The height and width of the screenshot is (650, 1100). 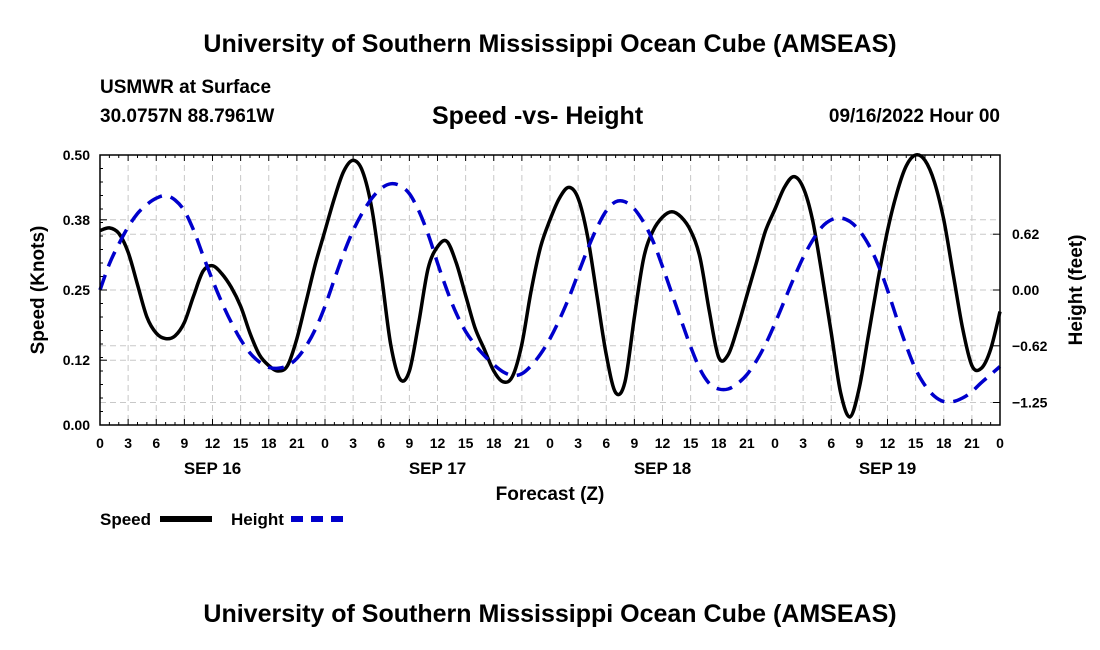 I want to click on datetime-label: 09/16/2022 Hour 00, so click(x=914, y=116).